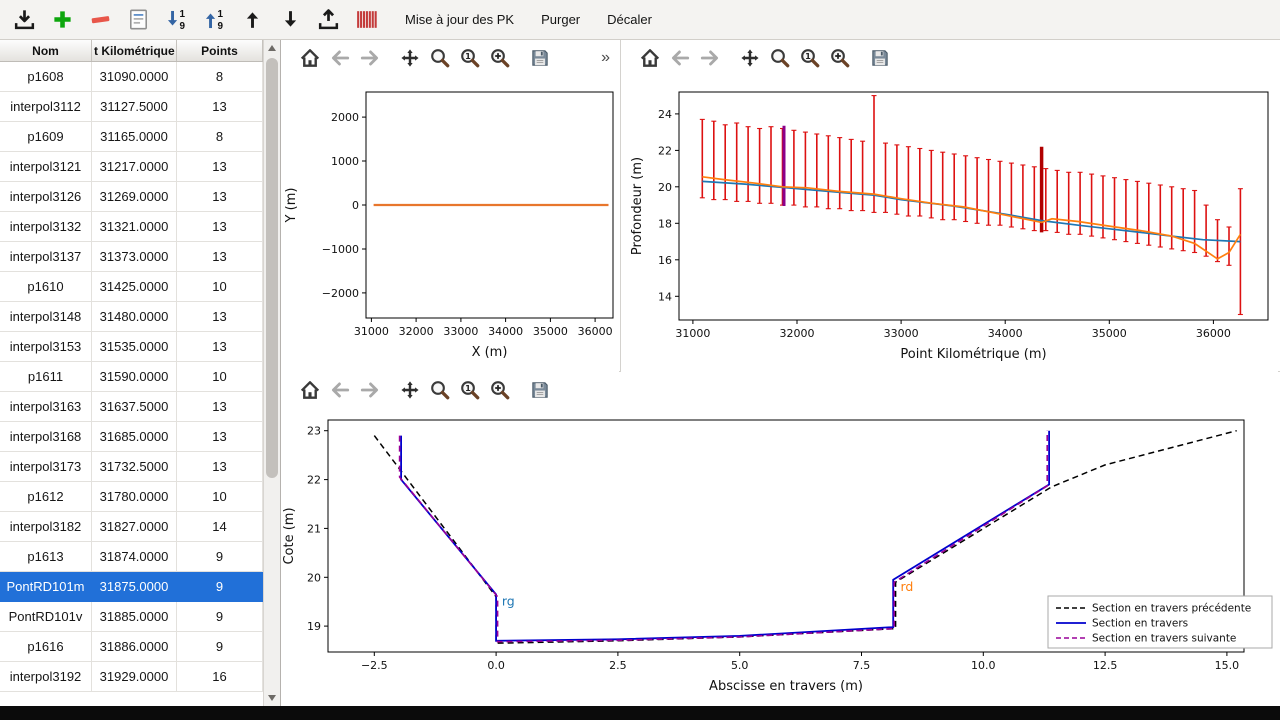  I want to click on svg-text: 5.0, so click(740, 665).